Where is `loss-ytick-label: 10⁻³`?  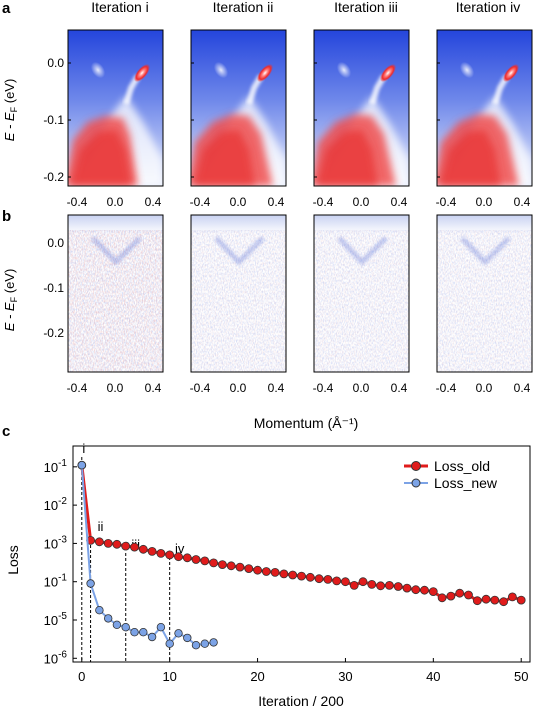 loss-ytick-label: 10⁻³ is located at coordinates (56, 542).